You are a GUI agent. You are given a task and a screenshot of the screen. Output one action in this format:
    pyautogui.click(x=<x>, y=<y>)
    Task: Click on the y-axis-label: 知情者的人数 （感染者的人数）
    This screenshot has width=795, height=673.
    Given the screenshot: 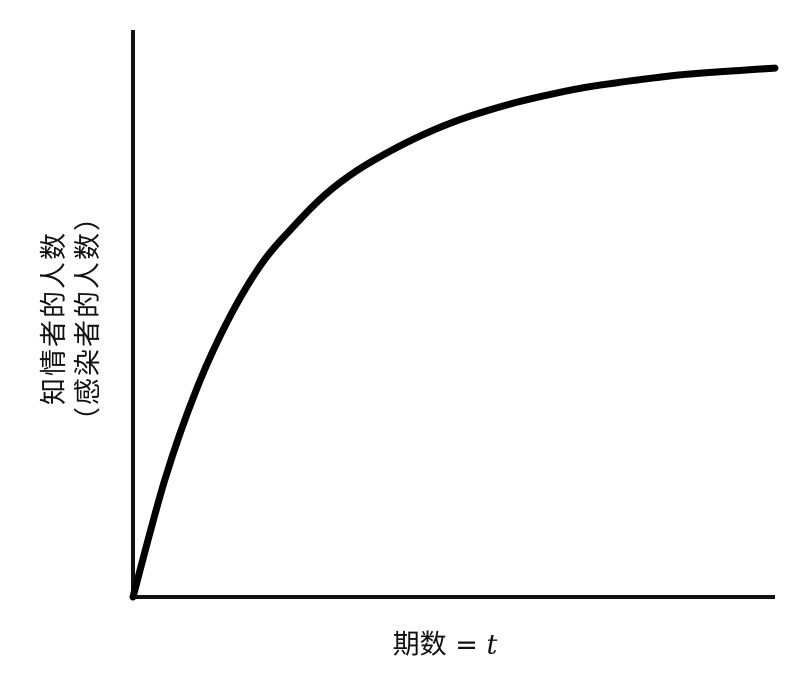 What is the action you would take?
    pyautogui.click(x=72, y=318)
    